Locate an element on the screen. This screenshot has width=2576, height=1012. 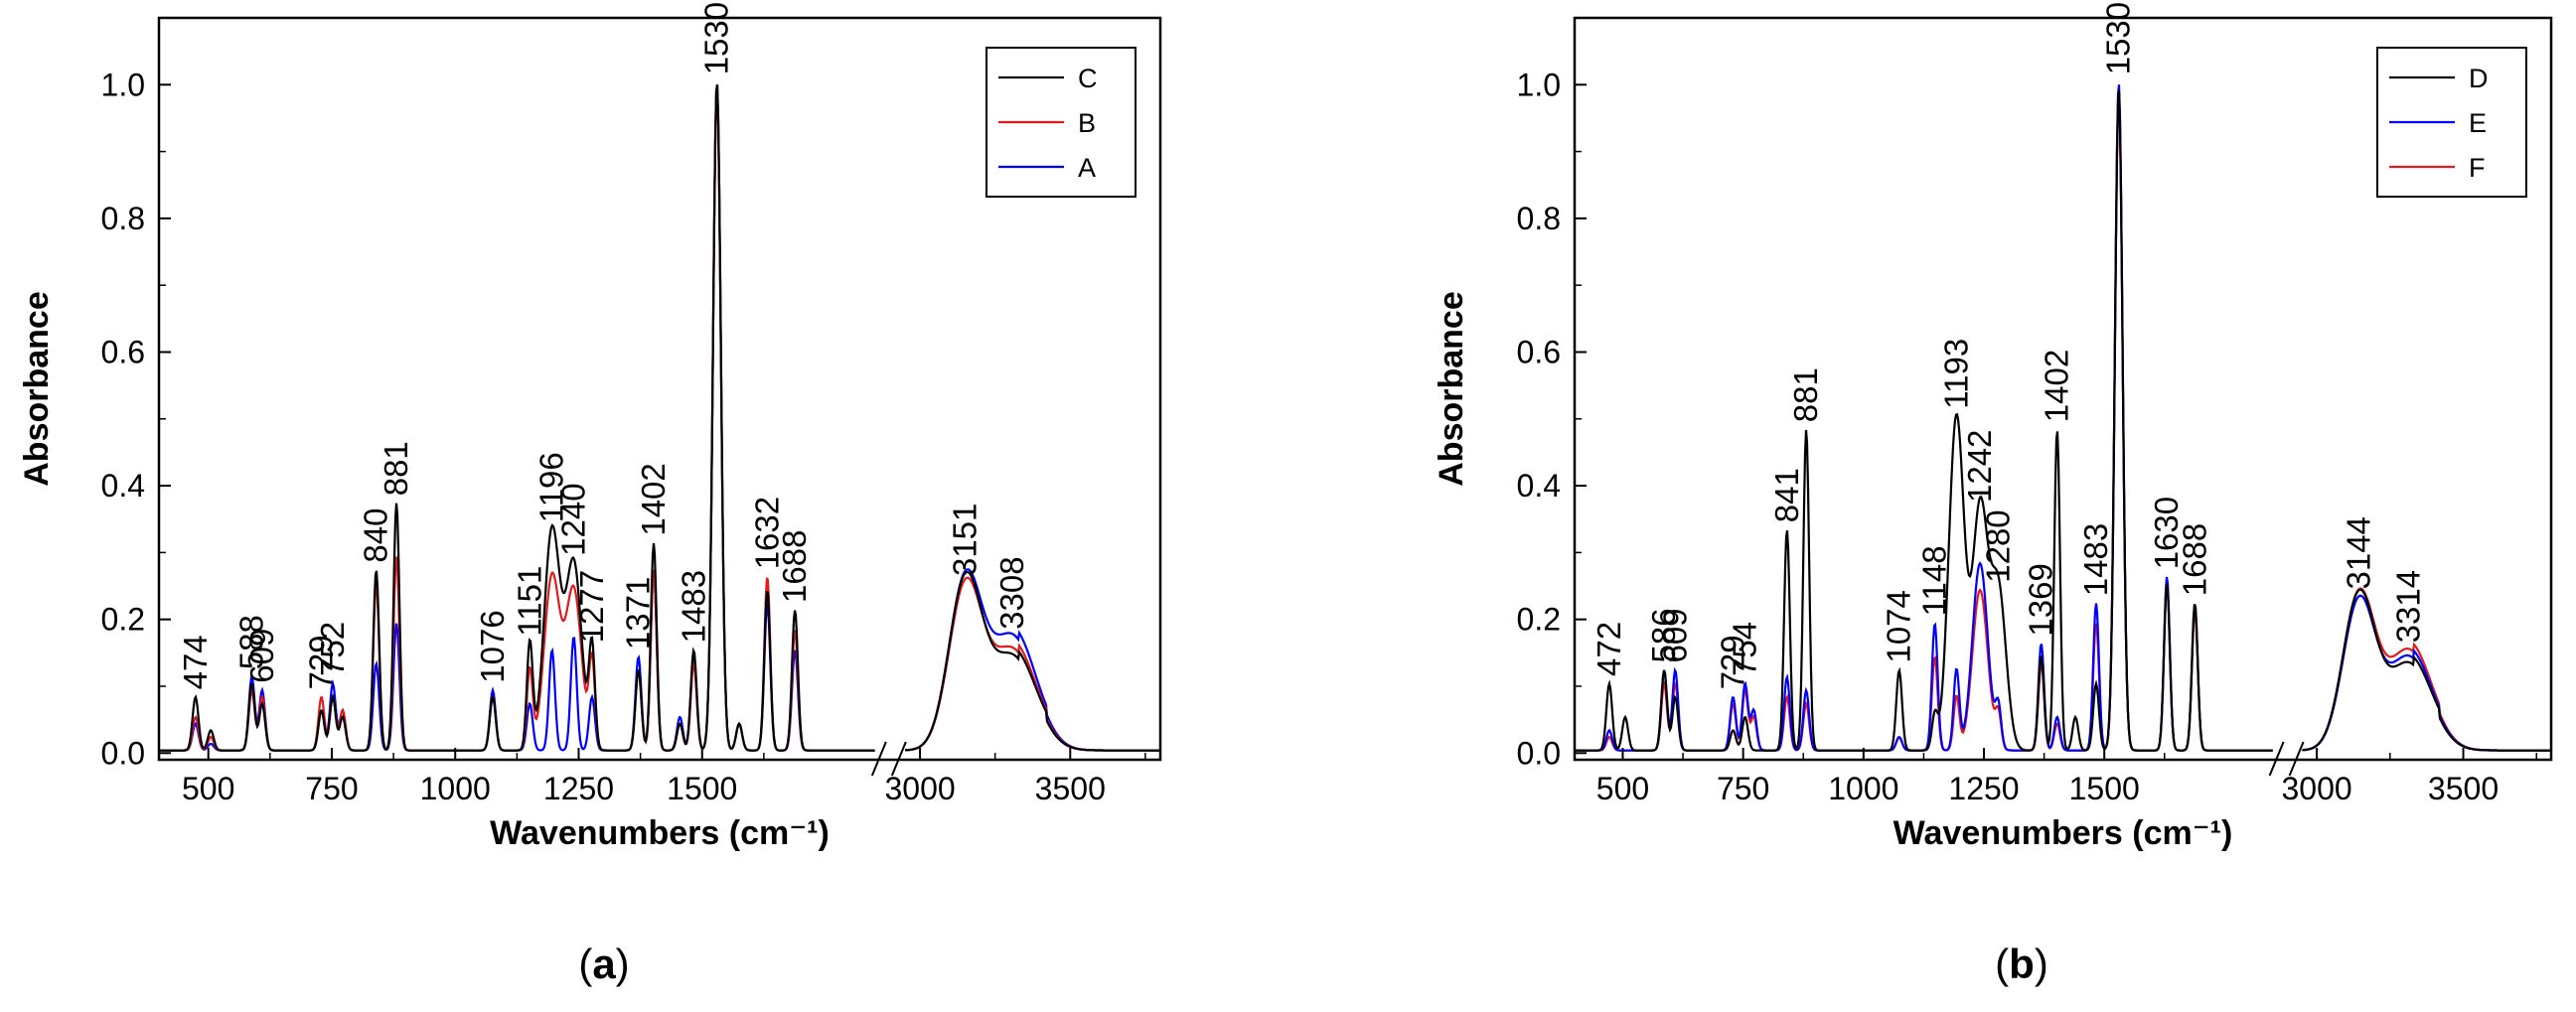
caption-b-letter: b is located at coordinates (2022, 963).